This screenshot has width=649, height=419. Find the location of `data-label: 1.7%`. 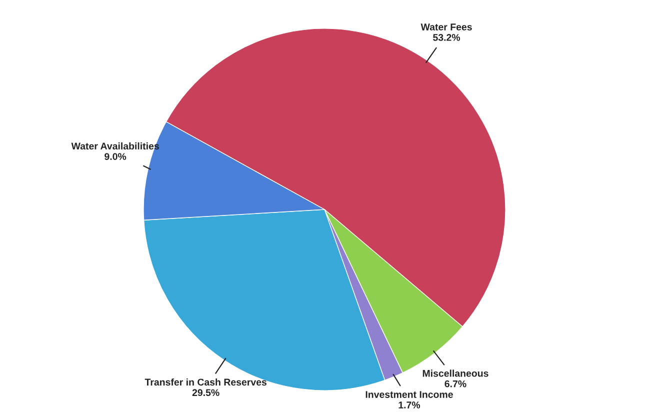

data-label: 1.7% is located at coordinates (409, 405).